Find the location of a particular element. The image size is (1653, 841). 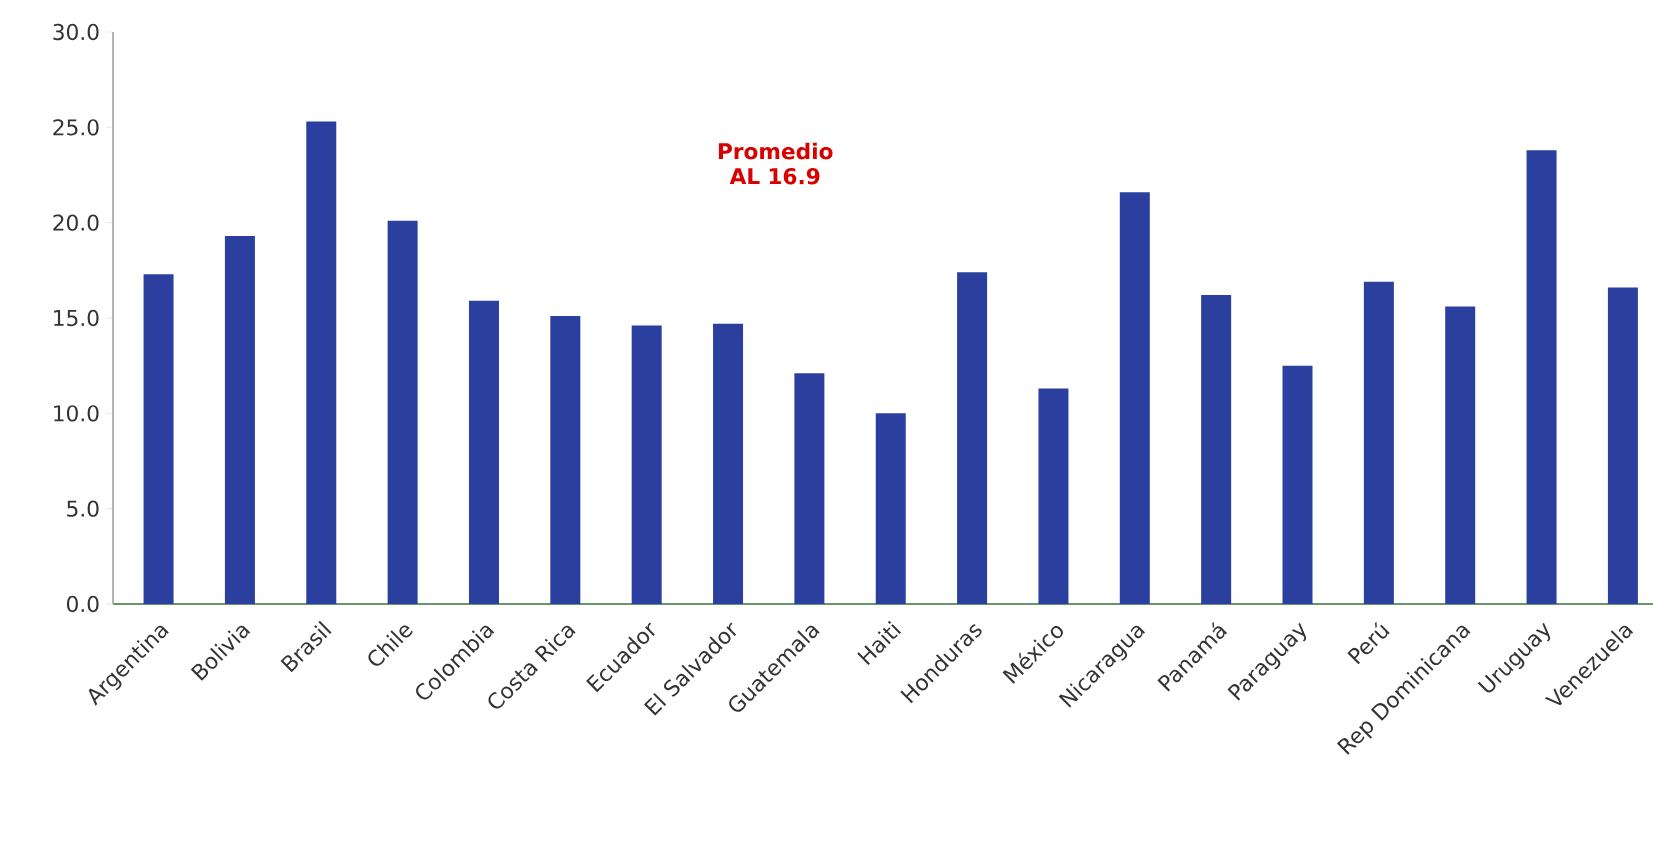

y-tick-label: 25.0 is located at coordinates (76, 127).